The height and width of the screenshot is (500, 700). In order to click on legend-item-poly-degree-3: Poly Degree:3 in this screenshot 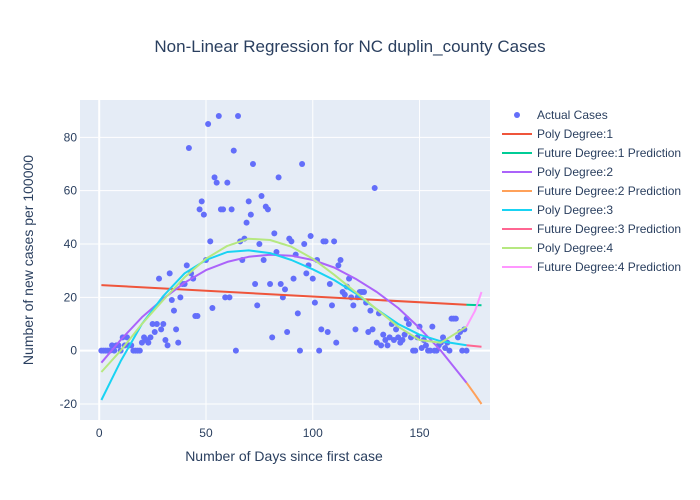, I will do `click(557, 210)`.